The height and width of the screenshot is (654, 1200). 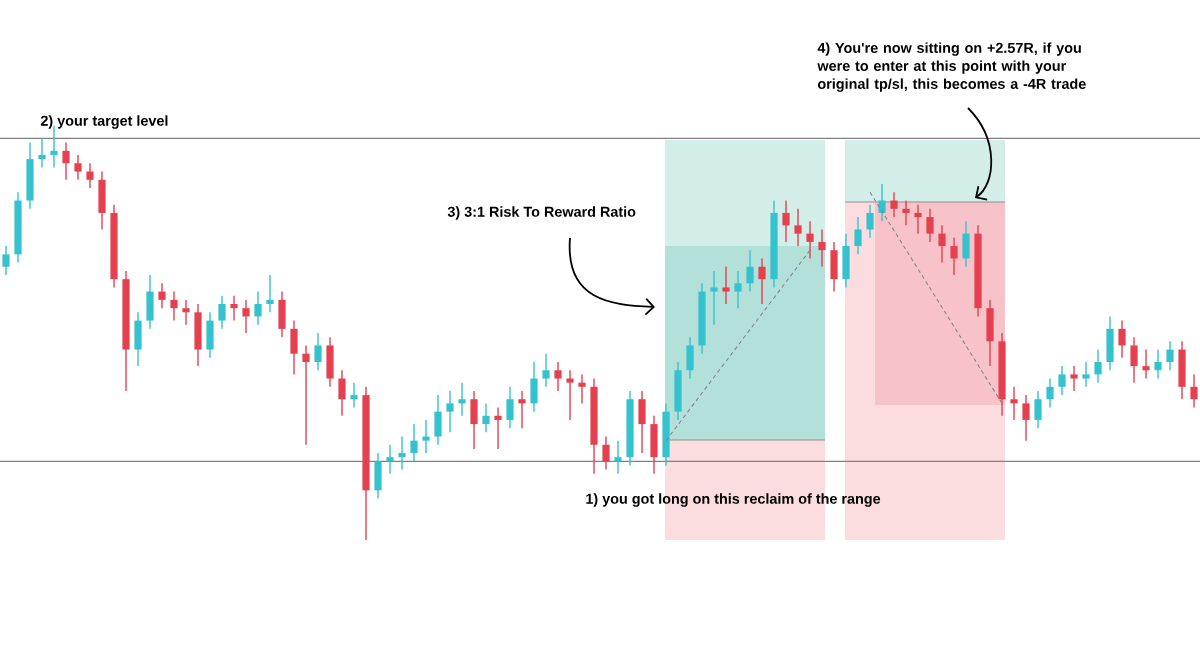 What do you see at coordinates (733, 500) in the screenshot?
I see `annotation: 1) you got long on this reclaim of the range` at bounding box center [733, 500].